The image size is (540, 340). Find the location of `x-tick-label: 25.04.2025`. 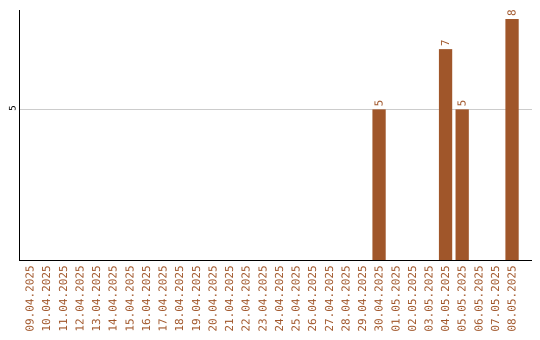

x-tick-label: 25.04.2025 is located at coordinates (296, 298).